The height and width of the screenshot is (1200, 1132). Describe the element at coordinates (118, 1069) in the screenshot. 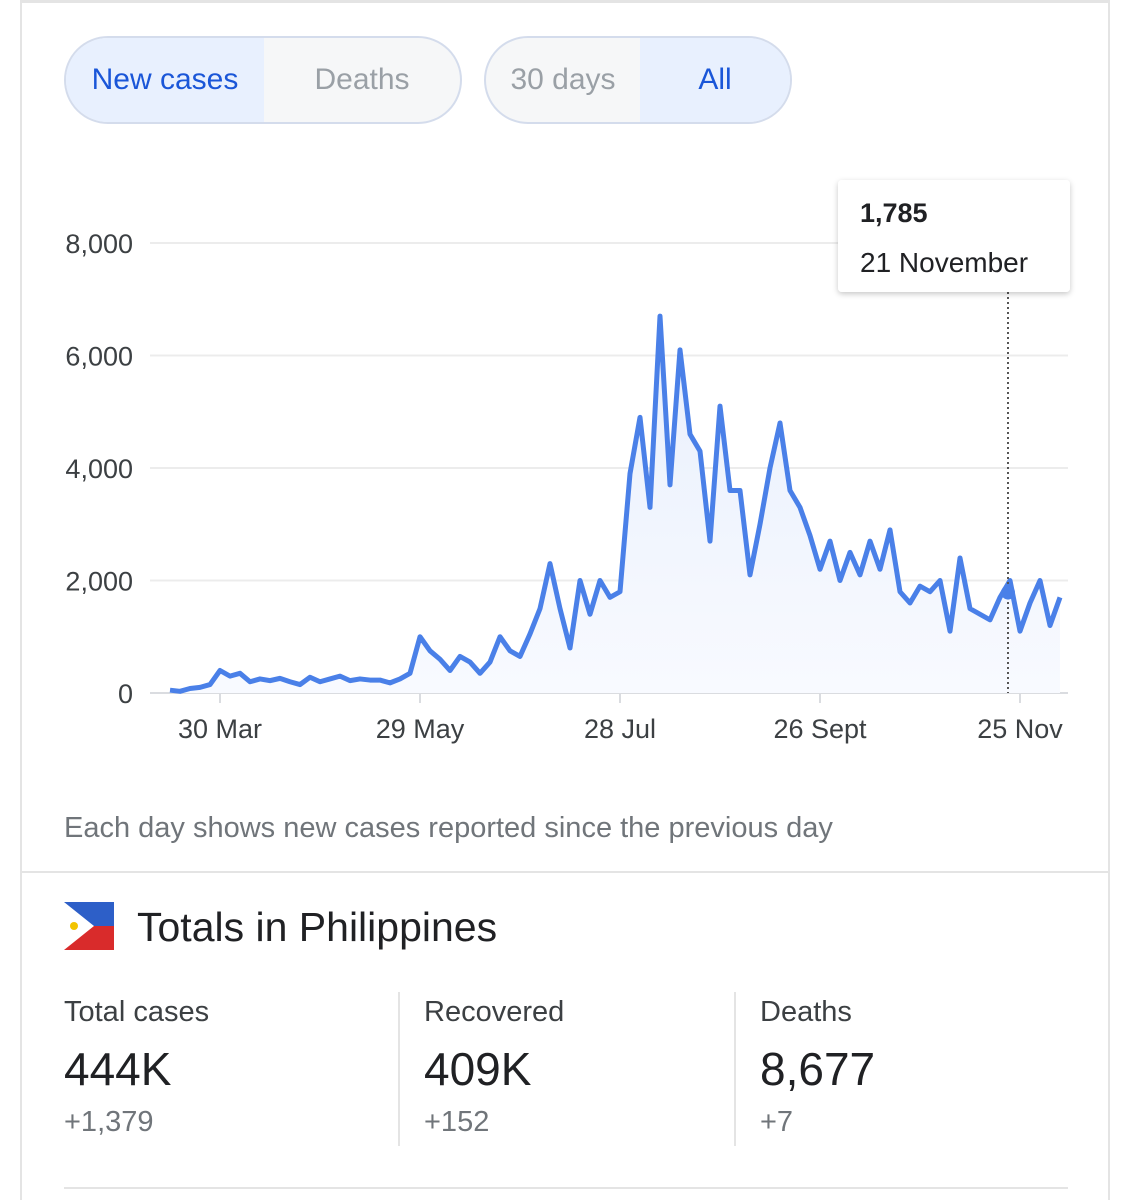

I see `stat-value: 444K` at that location.